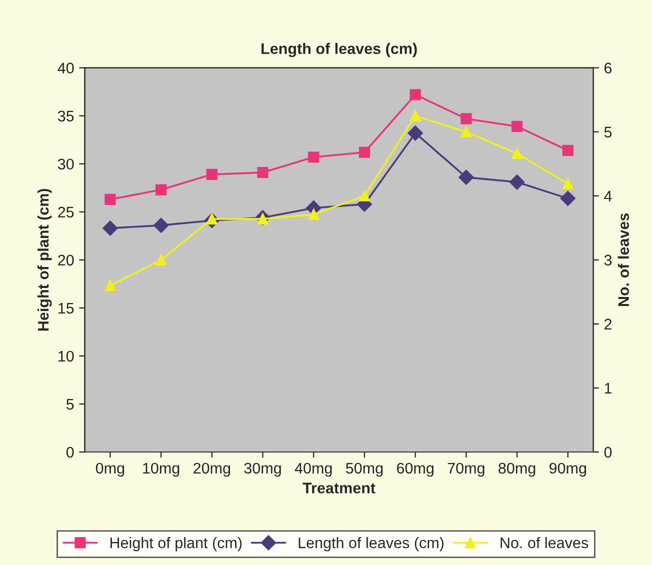 The image size is (652, 565). What do you see at coordinates (70, 452) in the screenshot?
I see `y-tick-label: 0` at bounding box center [70, 452].